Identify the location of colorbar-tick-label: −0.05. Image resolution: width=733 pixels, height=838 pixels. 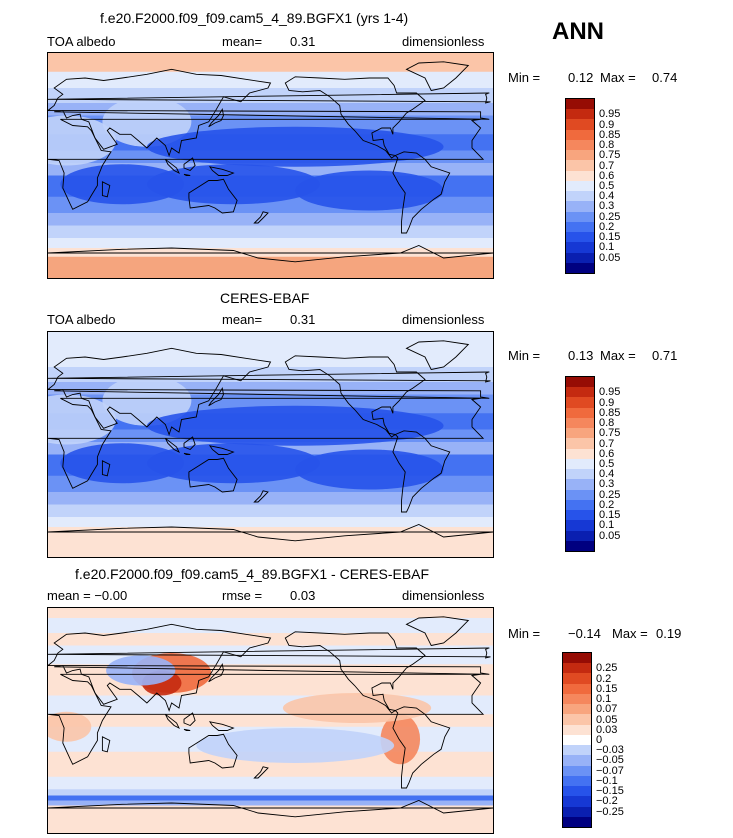
(610, 760).